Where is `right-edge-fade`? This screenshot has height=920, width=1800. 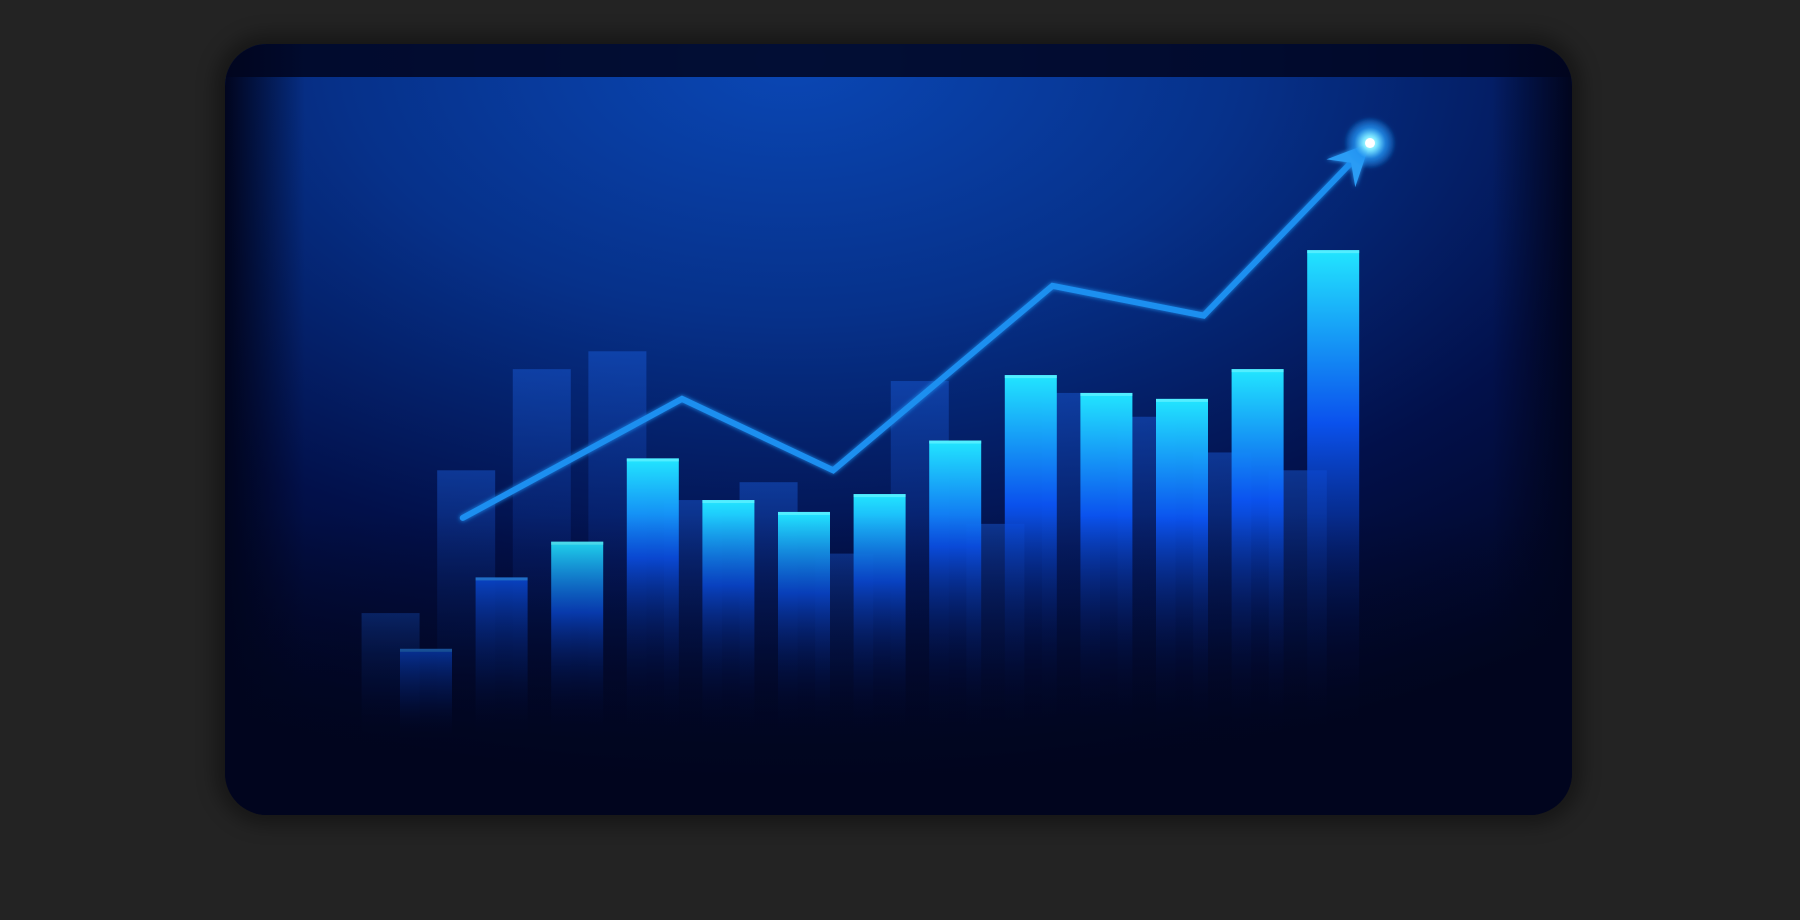
right-edge-fade is located at coordinates (1532, 429).